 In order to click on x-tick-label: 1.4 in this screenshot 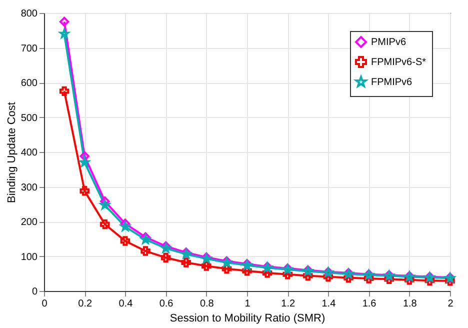, I will do `click(329, 304)`.